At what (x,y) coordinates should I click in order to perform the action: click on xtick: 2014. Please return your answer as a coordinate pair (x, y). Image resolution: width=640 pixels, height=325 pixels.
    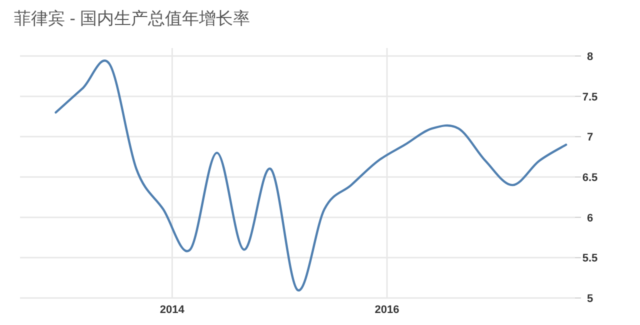
    Looking at the image, I should click on (172, 310).